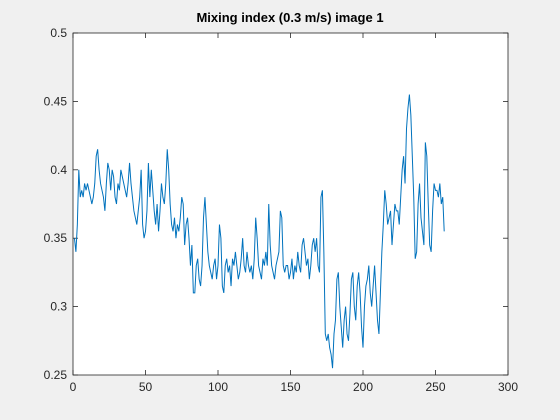  Describe the element at coordinates (146, 387) in the screenshot. I see `x-tick-label: 50` at that location.